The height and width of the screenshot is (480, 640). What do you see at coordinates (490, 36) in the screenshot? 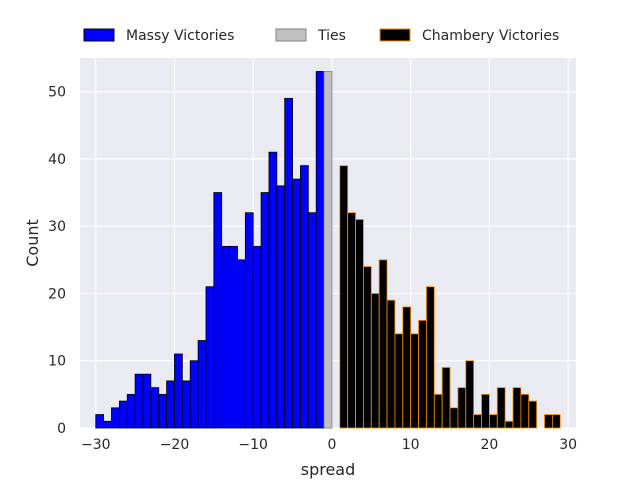
I see `legend-label-chambery: Chambery Victories` at bounding box center [490, 36].